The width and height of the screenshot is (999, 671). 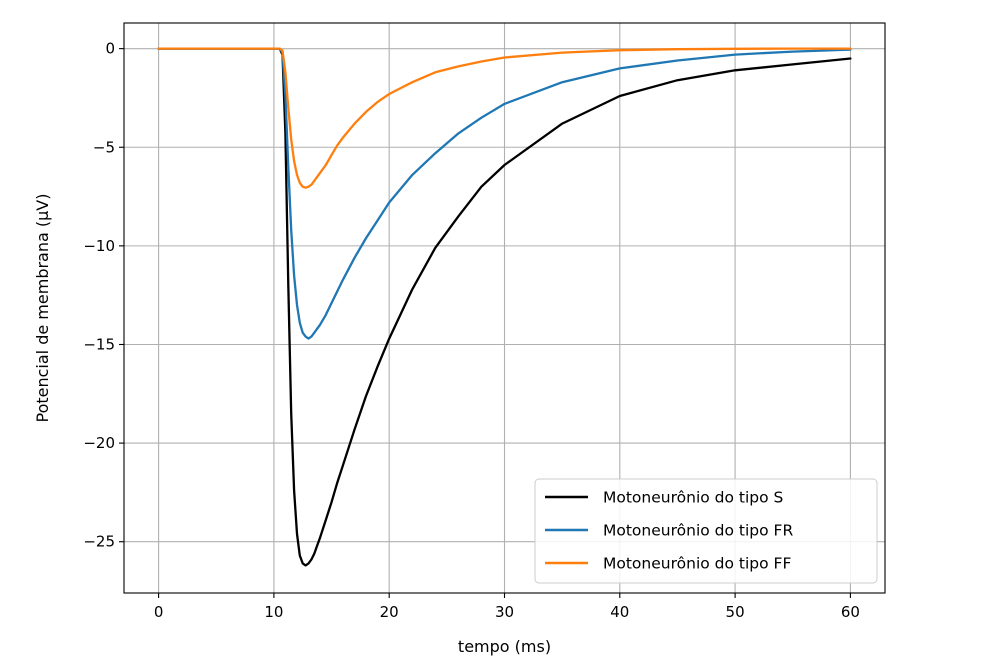 What do you see at coordinates (735, 612) in the screenshot?
I see `x-tick-label: 50` at bounding box center [735, 612].